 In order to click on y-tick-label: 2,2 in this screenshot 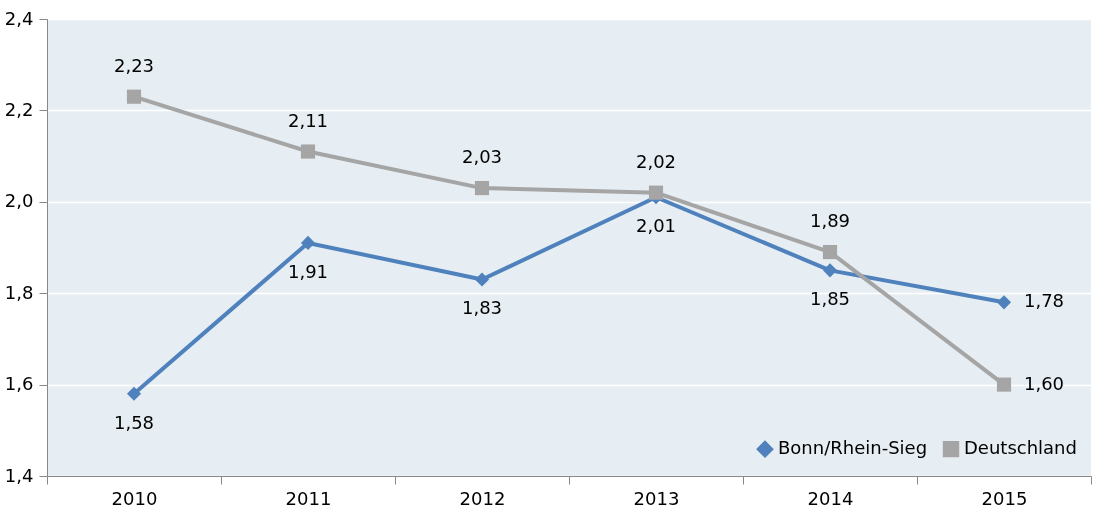, I will do `click(19, 109)`.